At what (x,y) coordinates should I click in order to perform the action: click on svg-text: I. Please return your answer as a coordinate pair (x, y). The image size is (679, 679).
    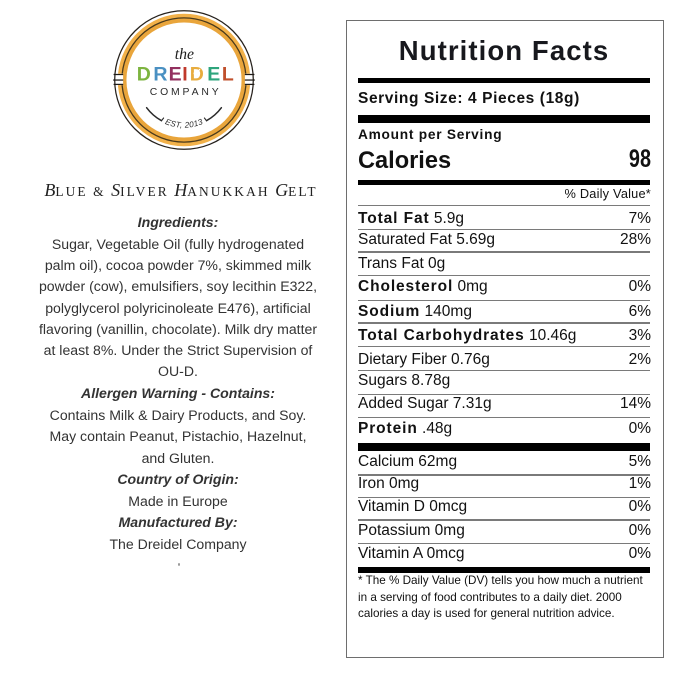
    Looking at the image, I should click on (184, 74).